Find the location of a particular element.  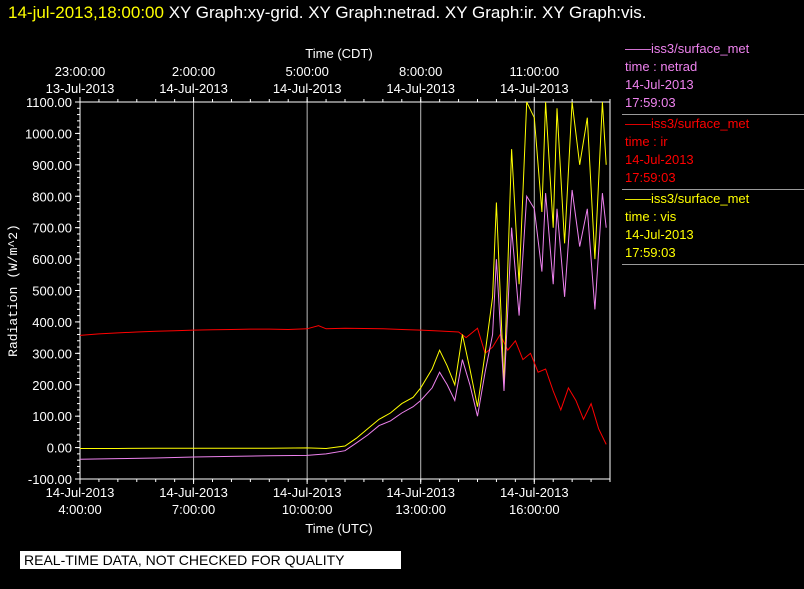

x-top-axis-label: Time (CDT) is located at coordinates (338, 53).